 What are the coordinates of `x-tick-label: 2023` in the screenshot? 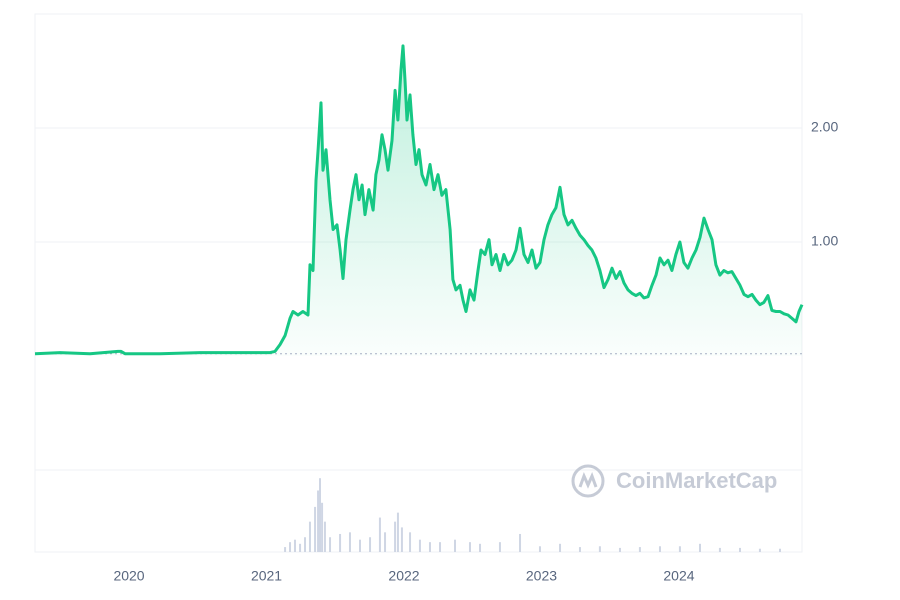 It's located at (541, 576).